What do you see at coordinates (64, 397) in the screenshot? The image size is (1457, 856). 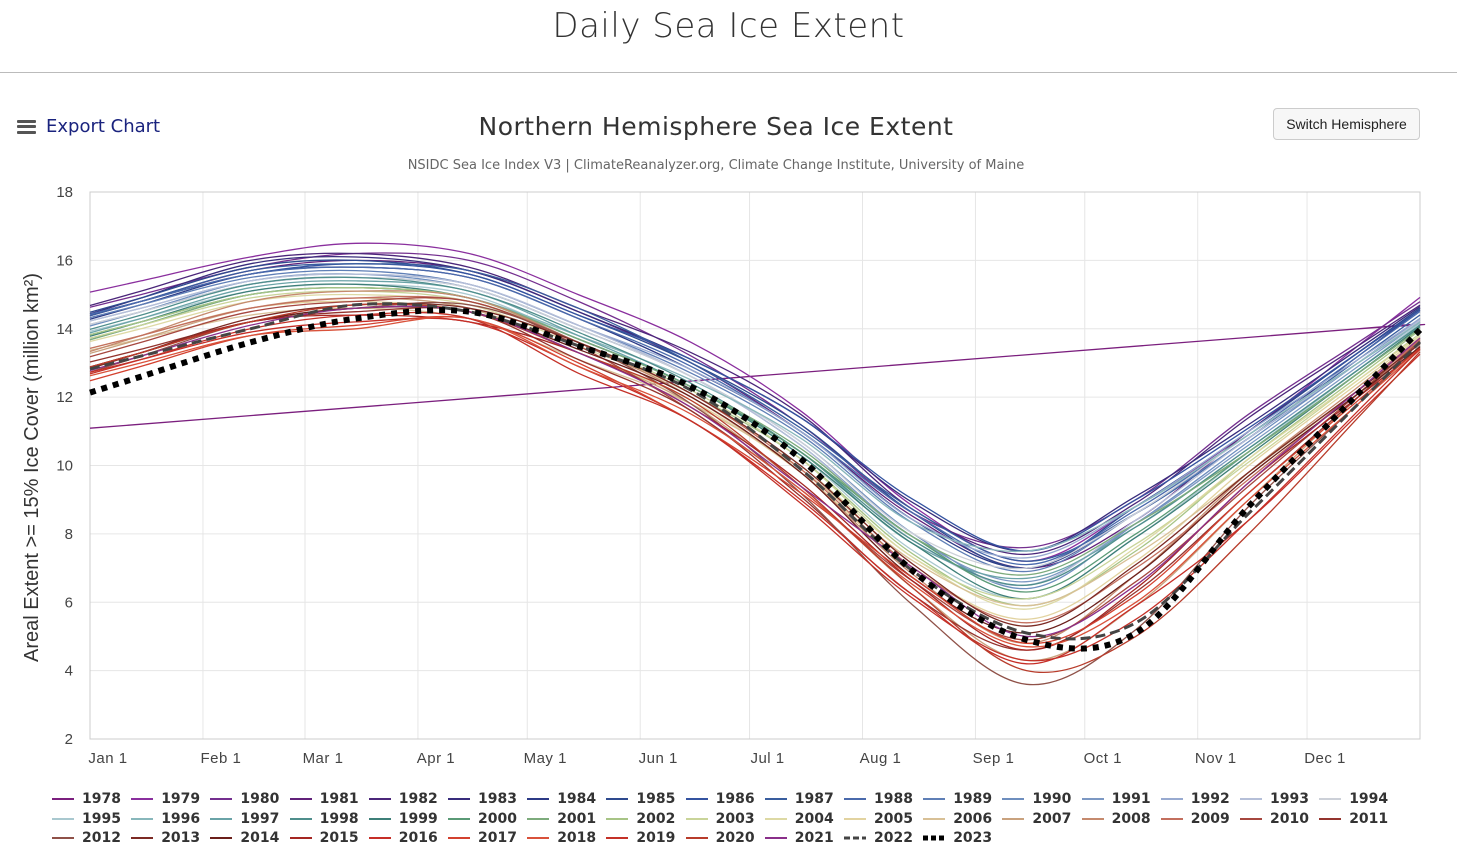 I see `y-tick-label: 12` at bounding box center [64, 397].